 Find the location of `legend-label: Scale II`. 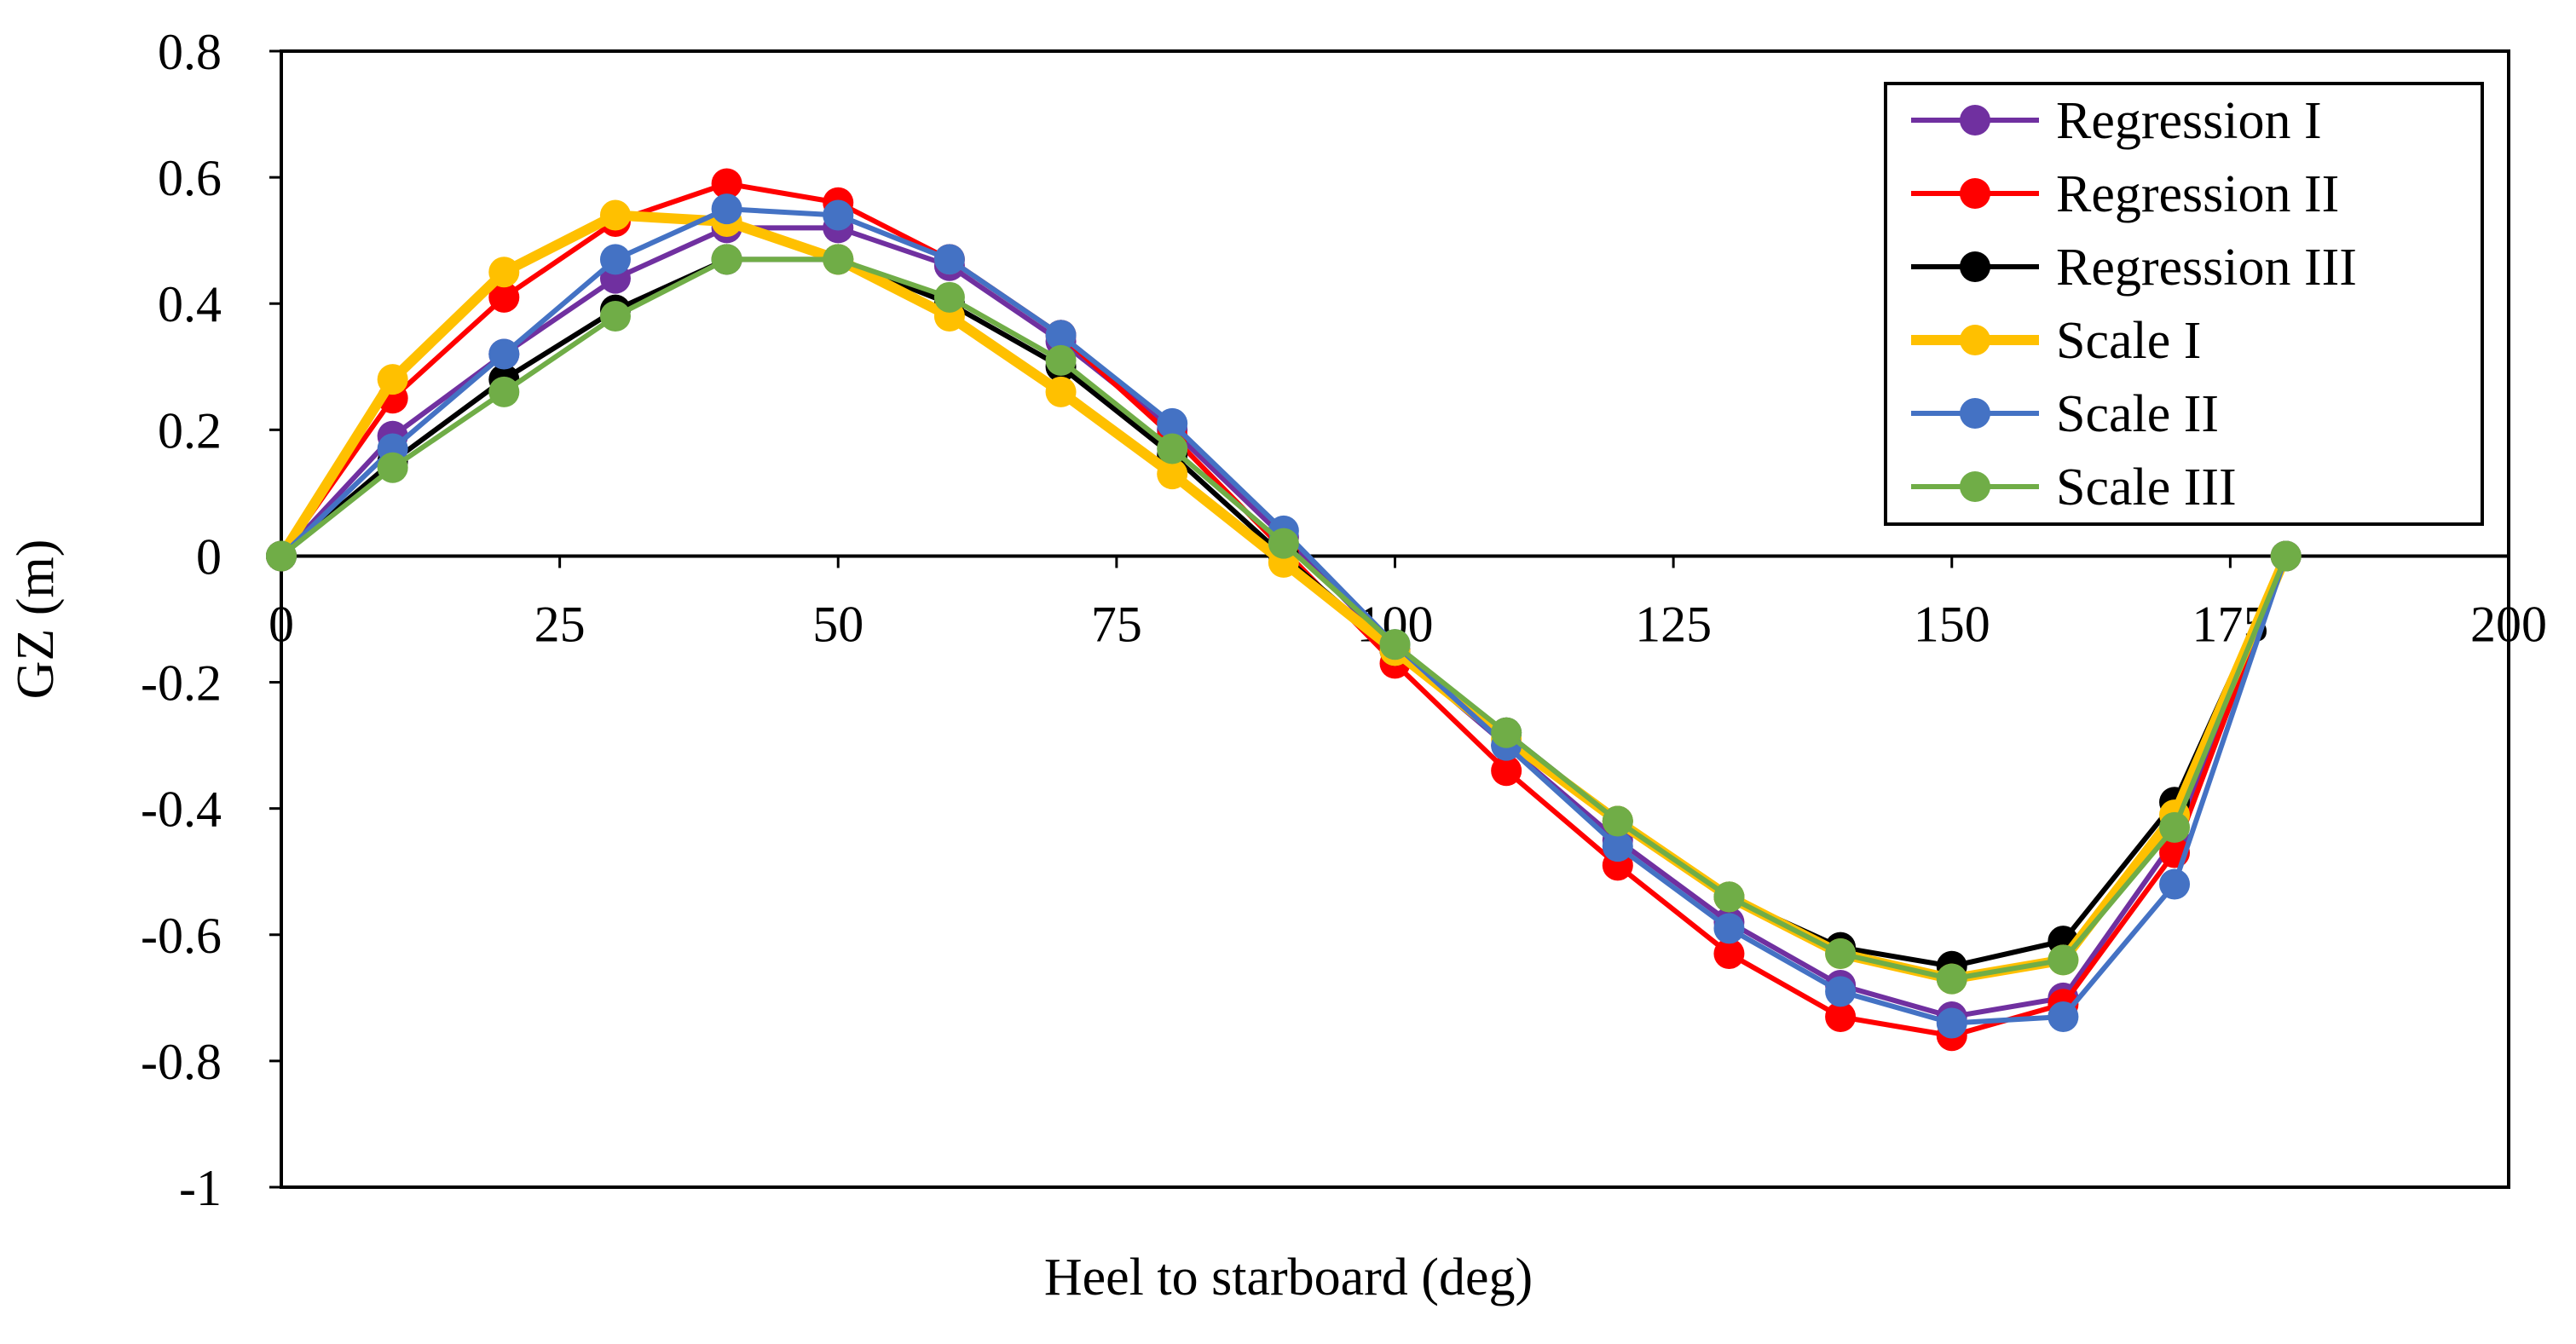

legend-label: Scale II is located at coordinates (2137, 414).